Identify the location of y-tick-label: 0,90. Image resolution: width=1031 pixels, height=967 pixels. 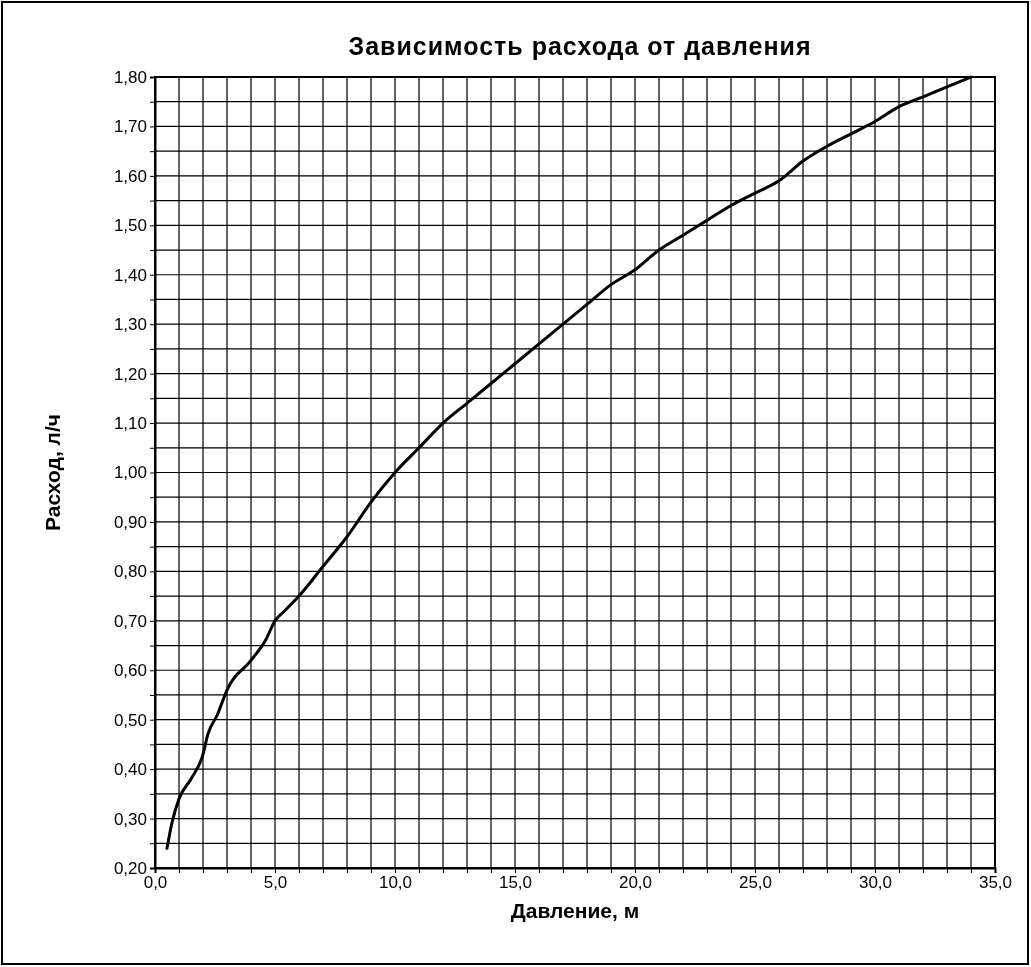
(130, 522).